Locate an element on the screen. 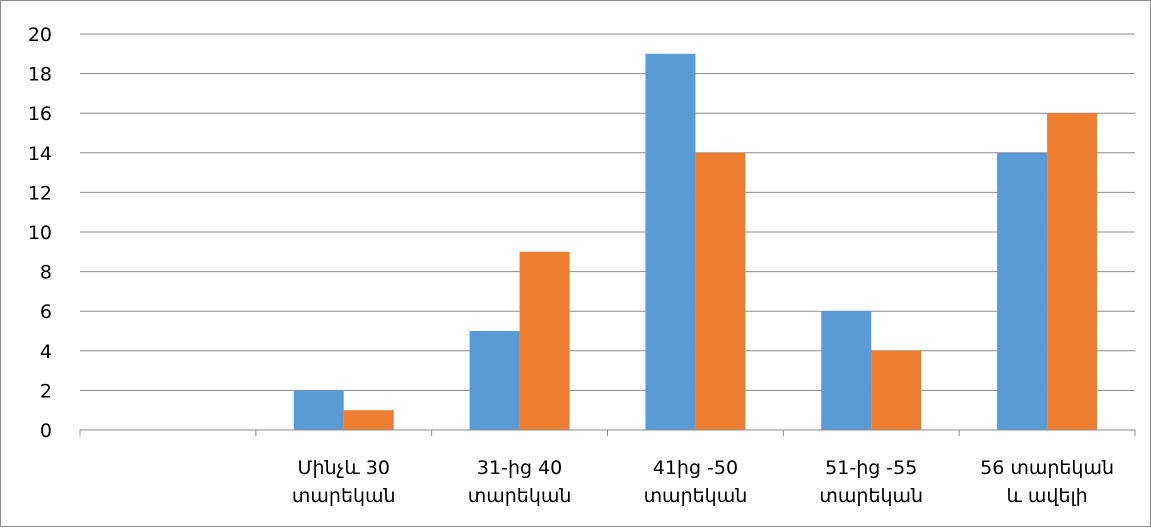 The image size is (1151, 531). y-tick-label: 12 is located at coordinates (40, 193).